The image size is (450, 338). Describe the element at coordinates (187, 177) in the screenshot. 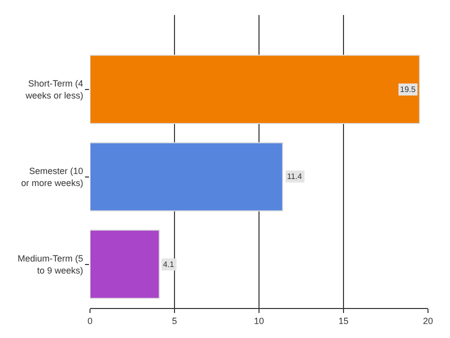

I see `bar` at that location.